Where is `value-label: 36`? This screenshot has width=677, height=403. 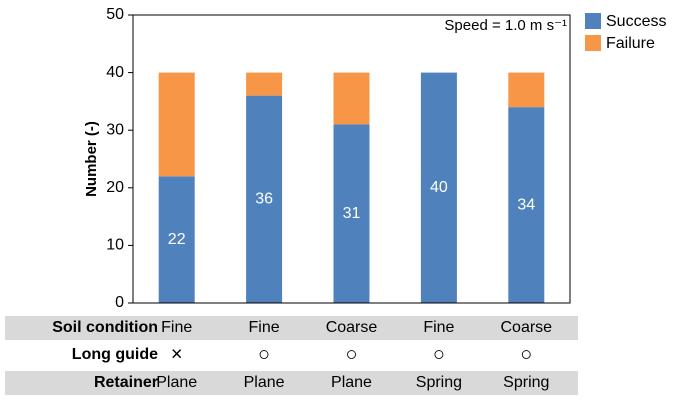
value-label: 36 is located at coordinates (264, 199).